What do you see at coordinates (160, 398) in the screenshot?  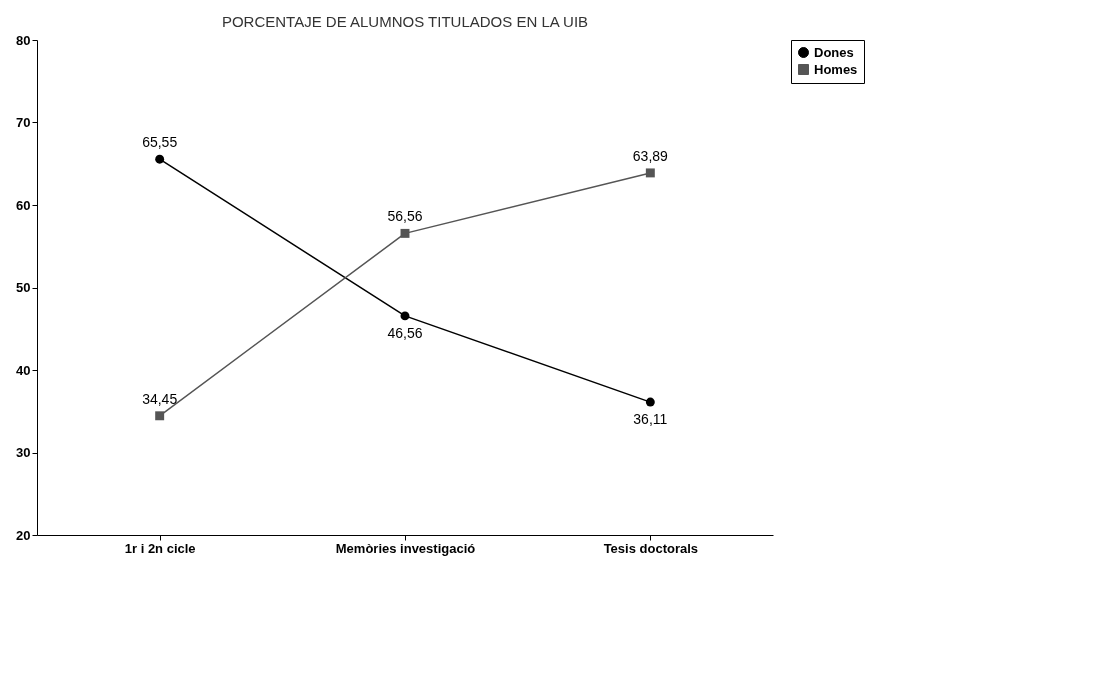 I see `data-label: 34,45` at bounding box center [160, 398].